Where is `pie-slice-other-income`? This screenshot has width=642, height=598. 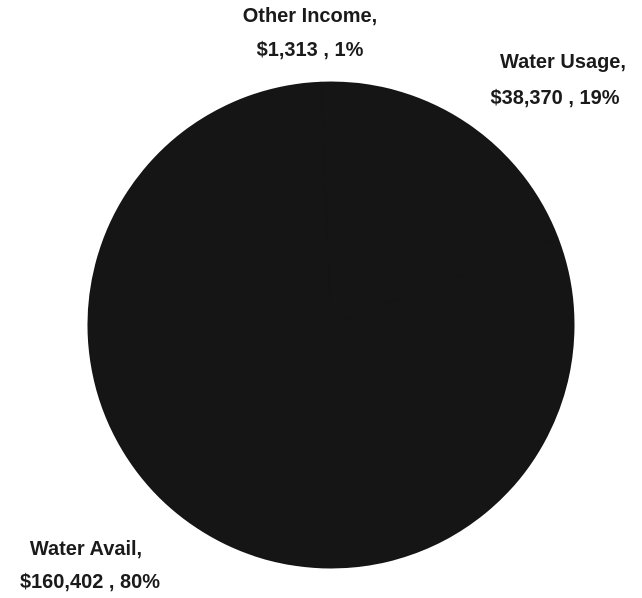 pie-slice-other-income is located at coordinates (326, 203).